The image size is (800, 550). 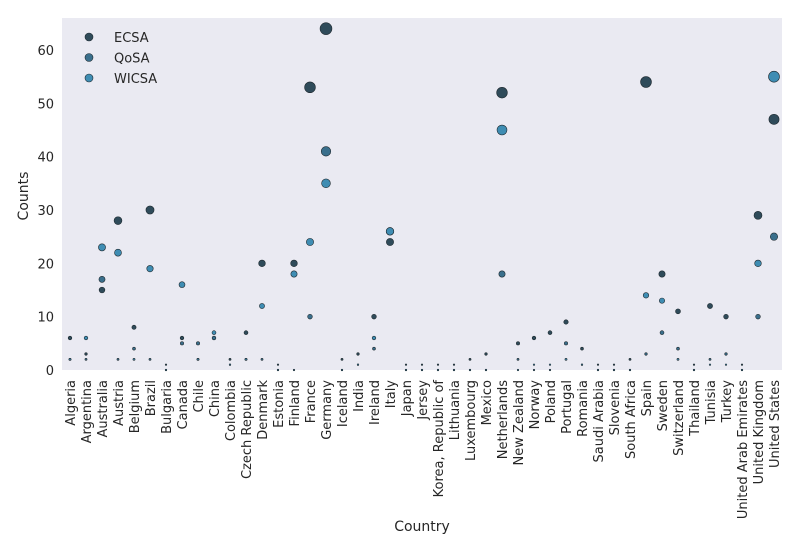 I want to click on point-ecsa-france, so click(x=310, y=87).